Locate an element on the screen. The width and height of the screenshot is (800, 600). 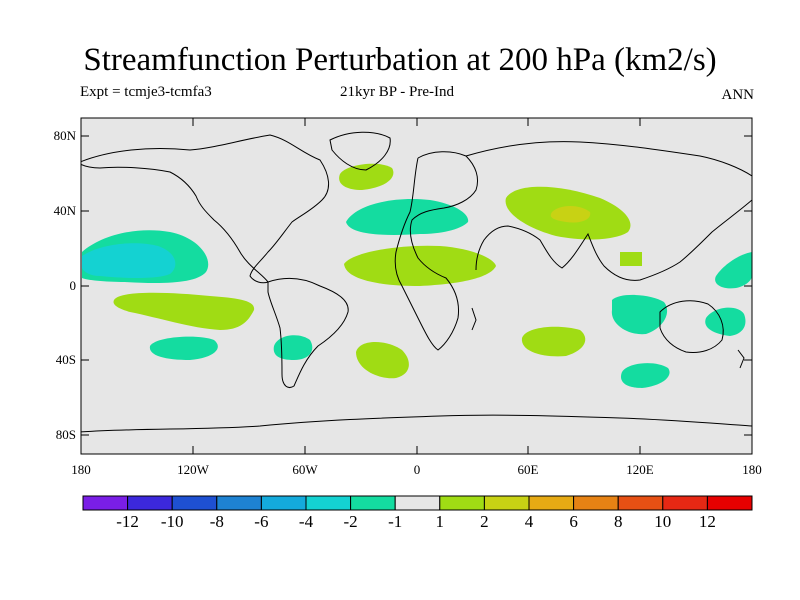
lon-label-120w: 120W is located at coordinates (193, 469).